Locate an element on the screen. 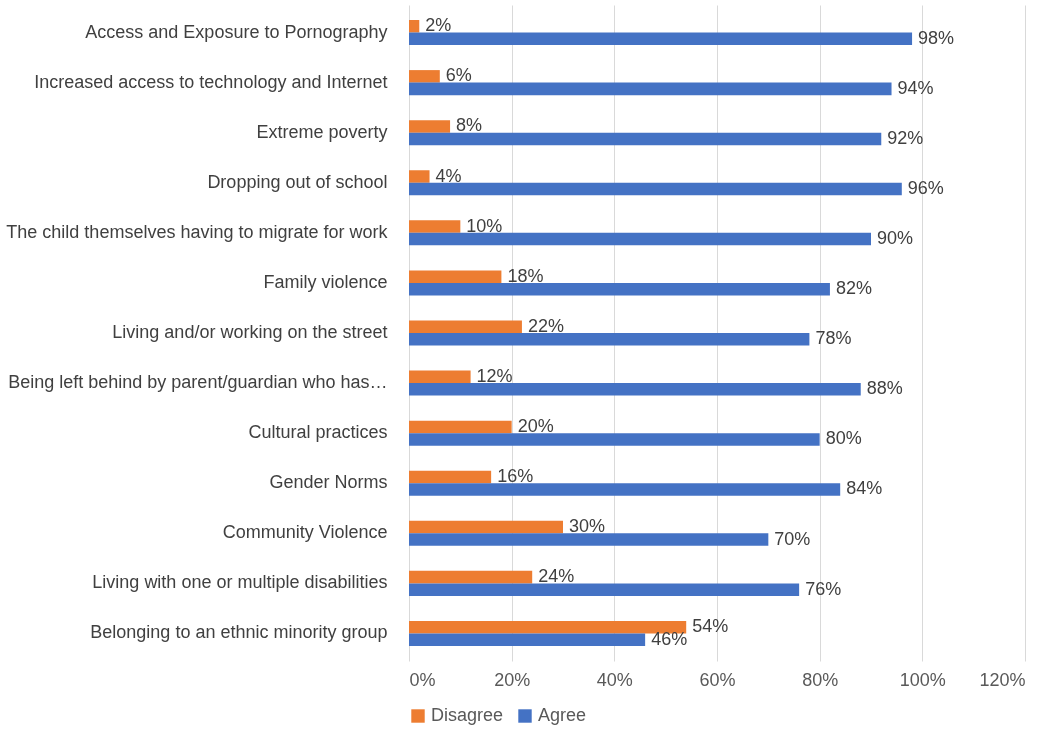 Image resolution: width=1040 pixels, height=742 pixels. x-tick-label: 20% is located at coordinates (512, 679).